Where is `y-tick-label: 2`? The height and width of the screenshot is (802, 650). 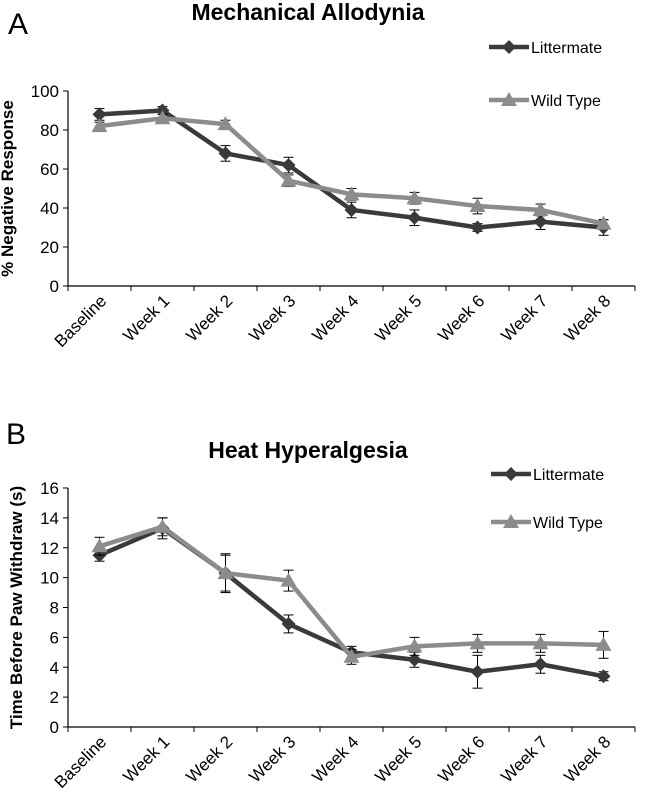
y-tick-label: 2 is located at coordinates (54, 697).